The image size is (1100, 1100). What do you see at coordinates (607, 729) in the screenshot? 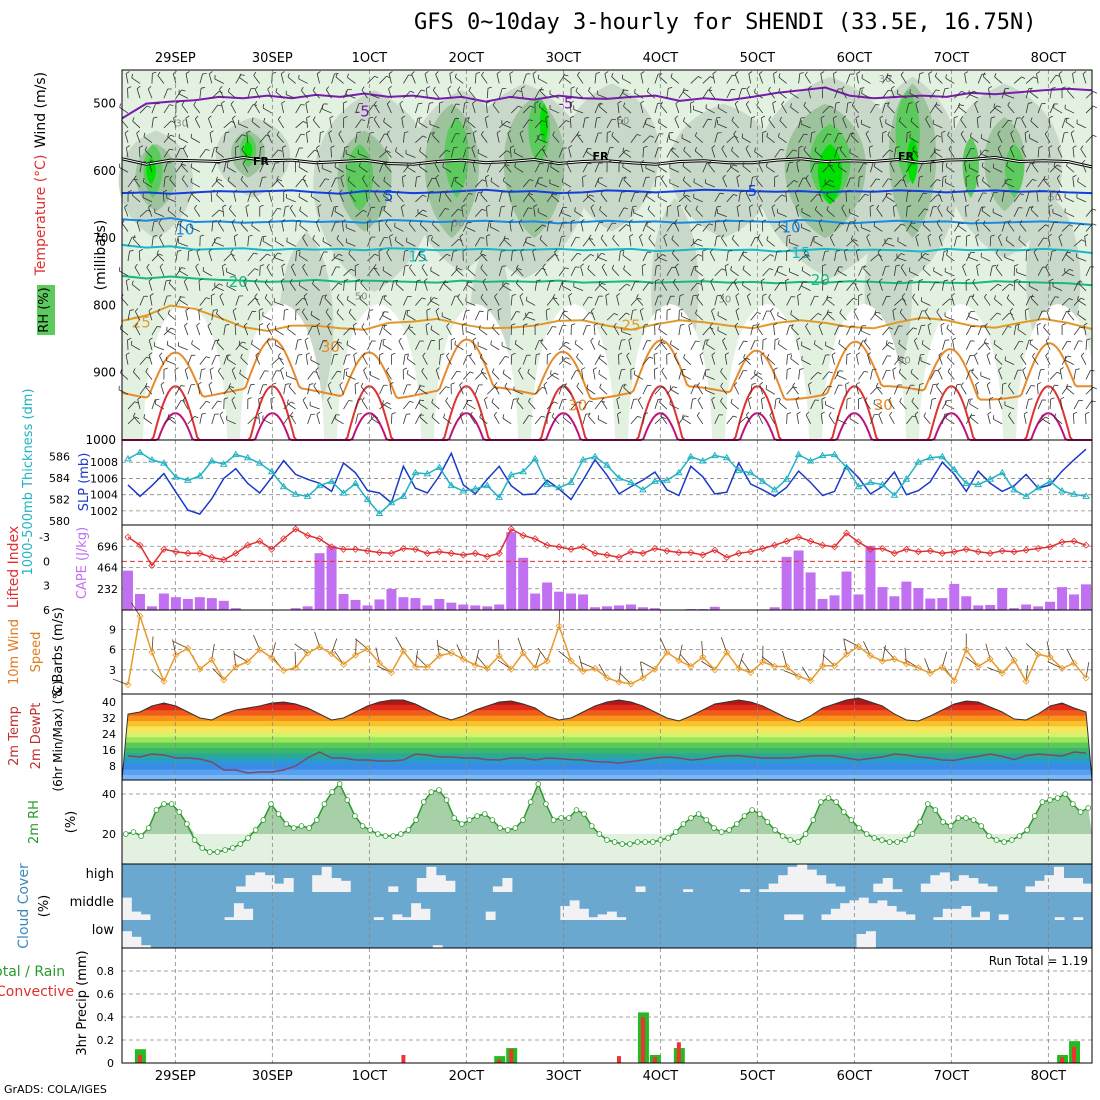
I see `temp-band` at bounding box center [607, 729].